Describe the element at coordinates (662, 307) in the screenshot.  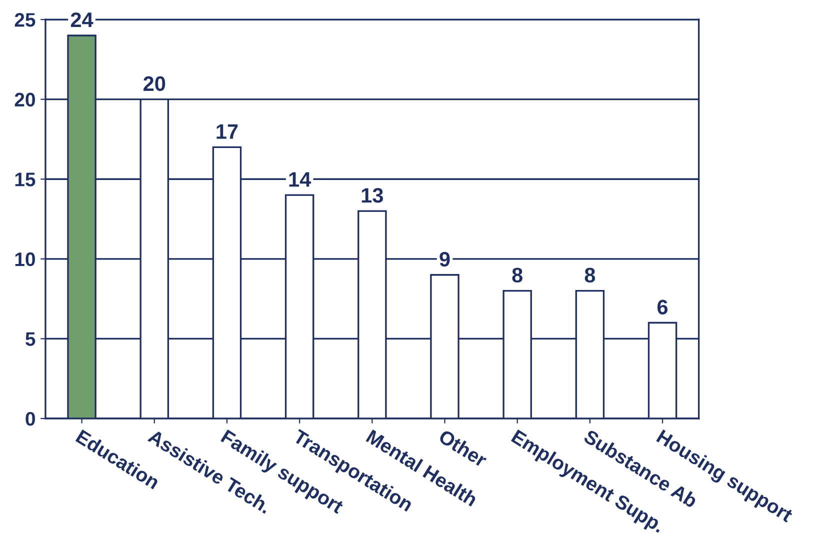
I see `data-label: 6` at that location.